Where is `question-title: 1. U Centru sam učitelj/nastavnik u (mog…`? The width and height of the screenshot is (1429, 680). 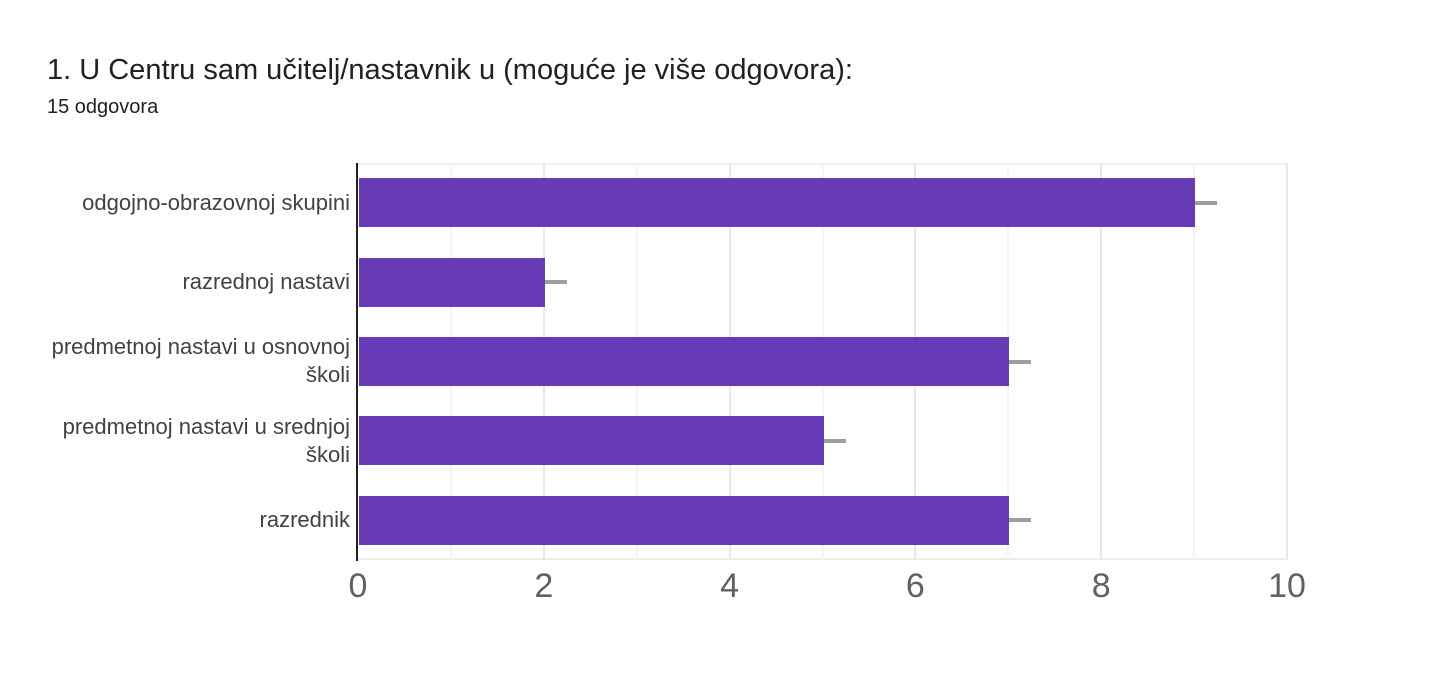
question-title: 1. U Centru sam učitelj/nastavnik u (mog… is located at coordinates (450, 70).